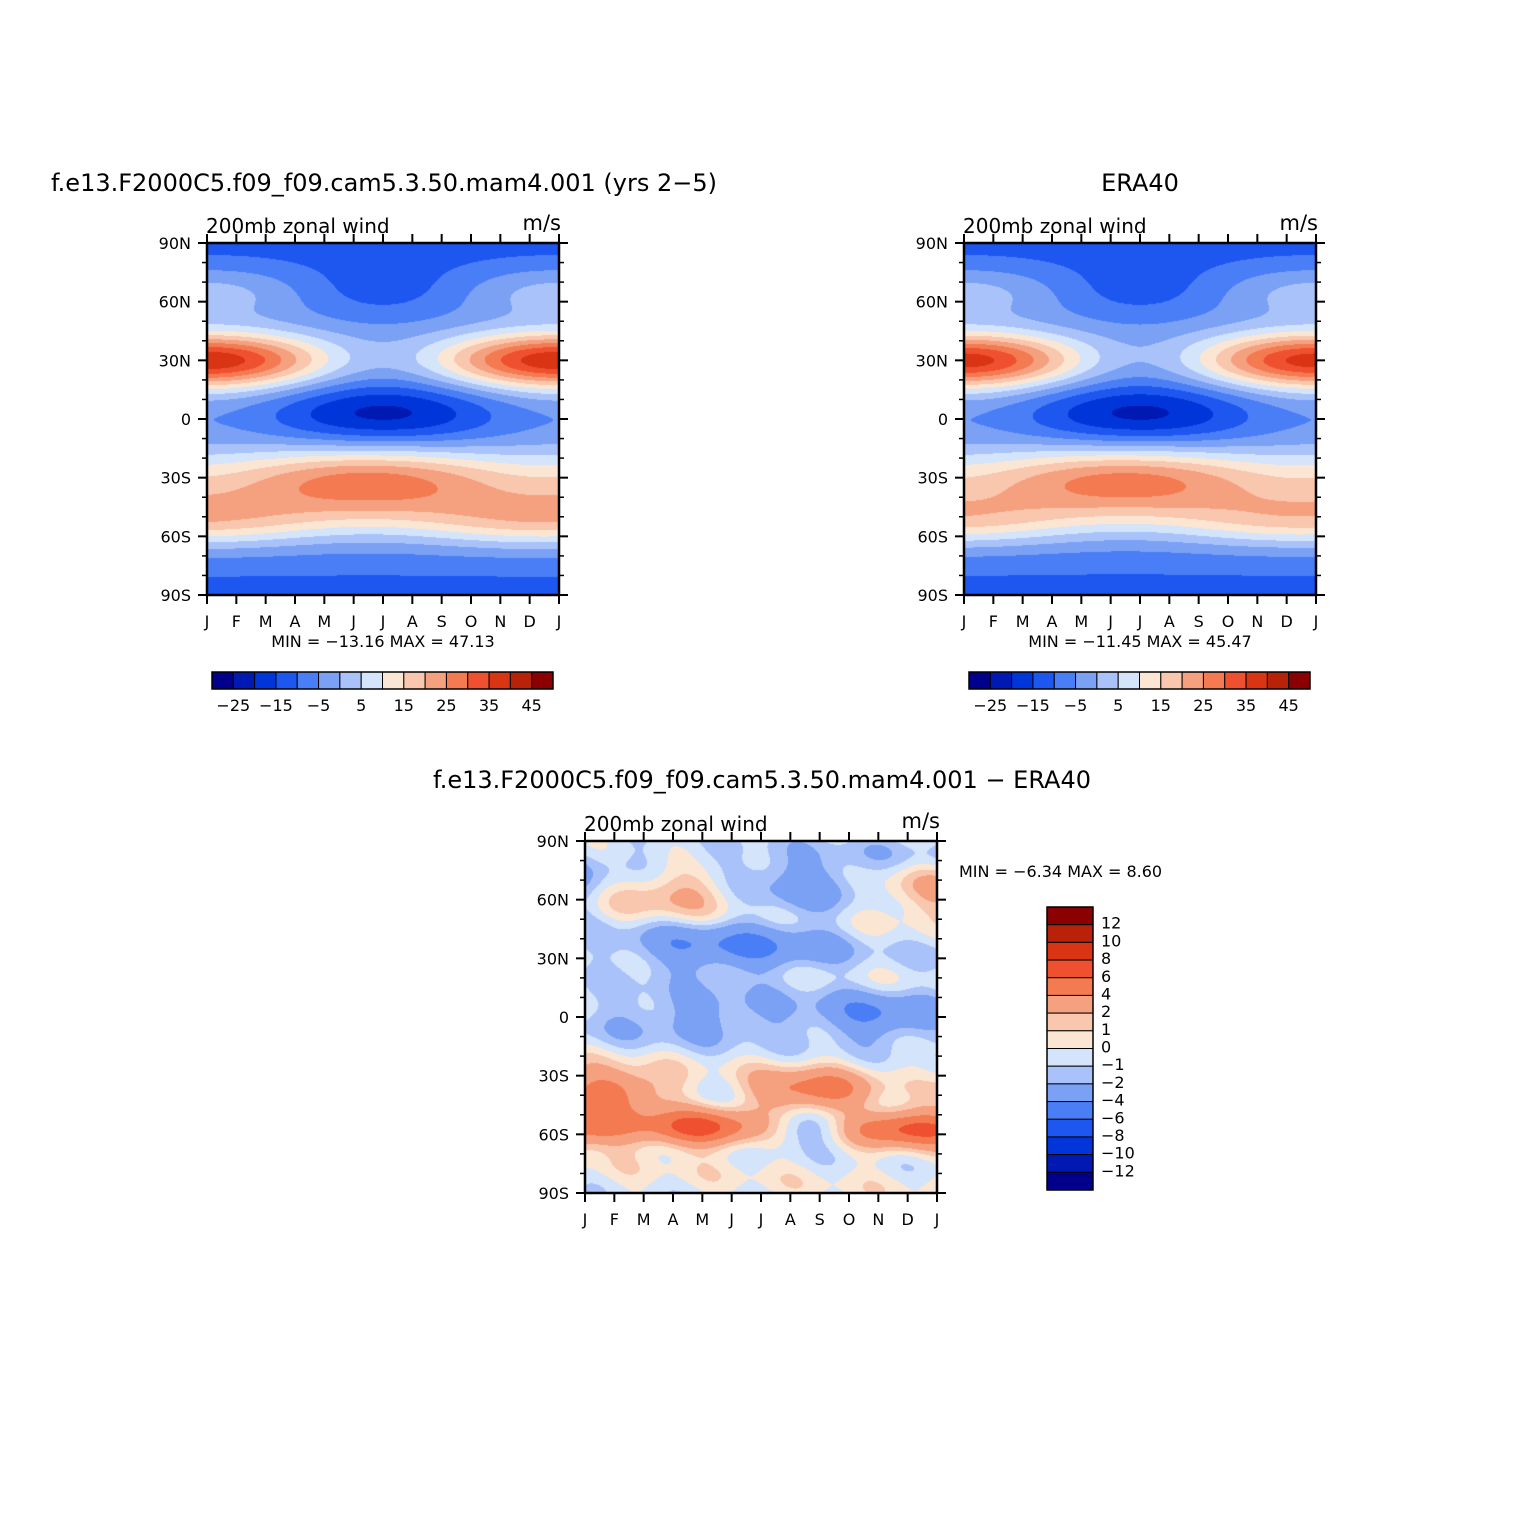 Image resolution: width=1524 pixels, height=1524 pixels. What do you see at coordinates (1140, 183) in the screenshot?
I see `obs-panel-title: ERA40` at bounding box center [1140, 183].